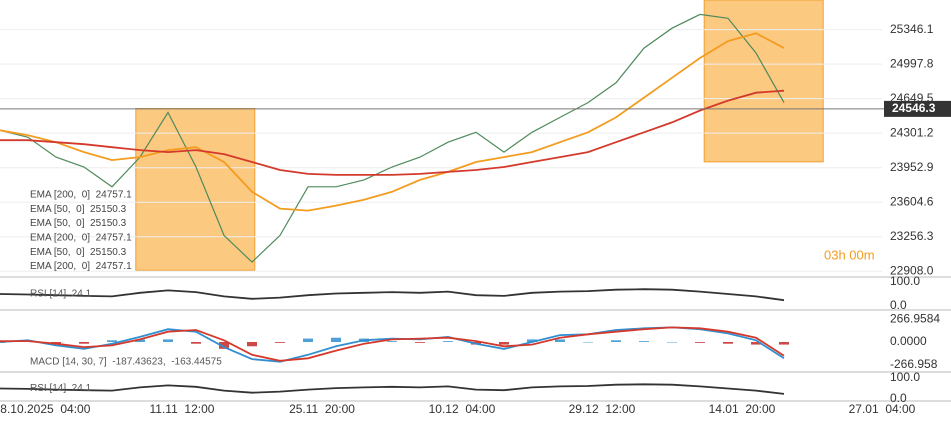  I want to click on x-tick-label: 25.11 20:00, so click(322, 409).